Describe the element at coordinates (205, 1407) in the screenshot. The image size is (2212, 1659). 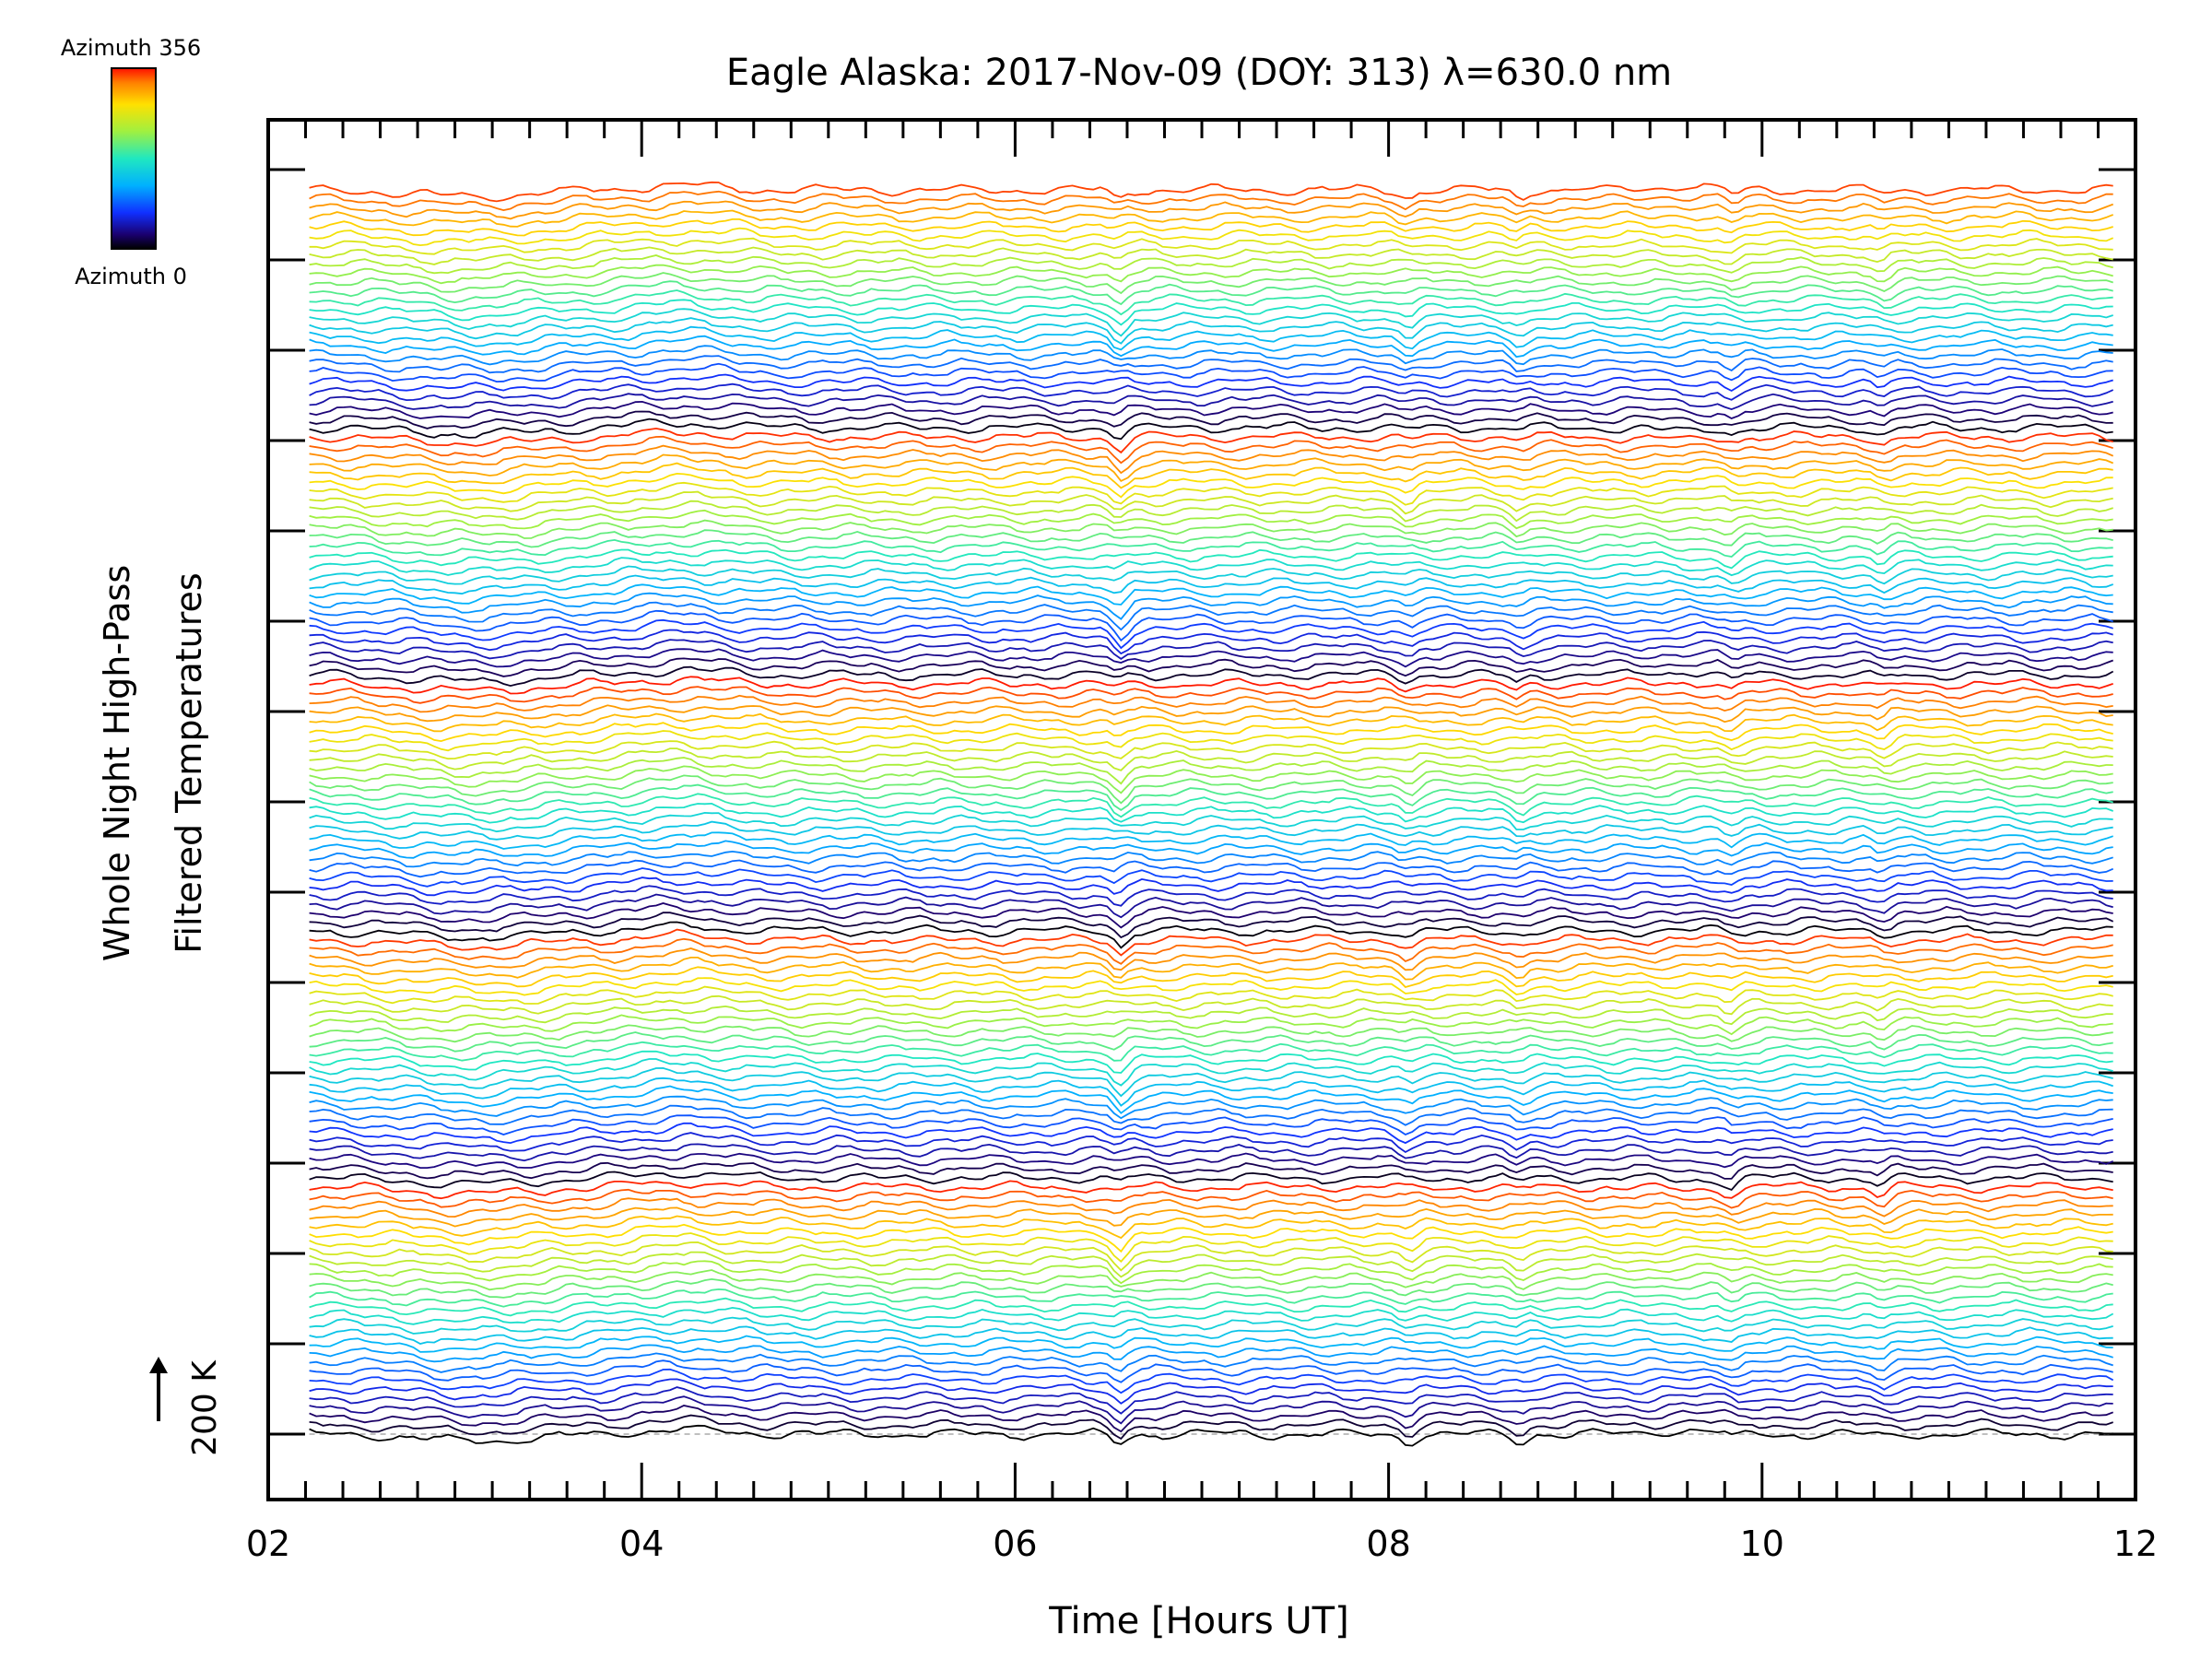
I see `scale-bar-label: 200 K` at that location.